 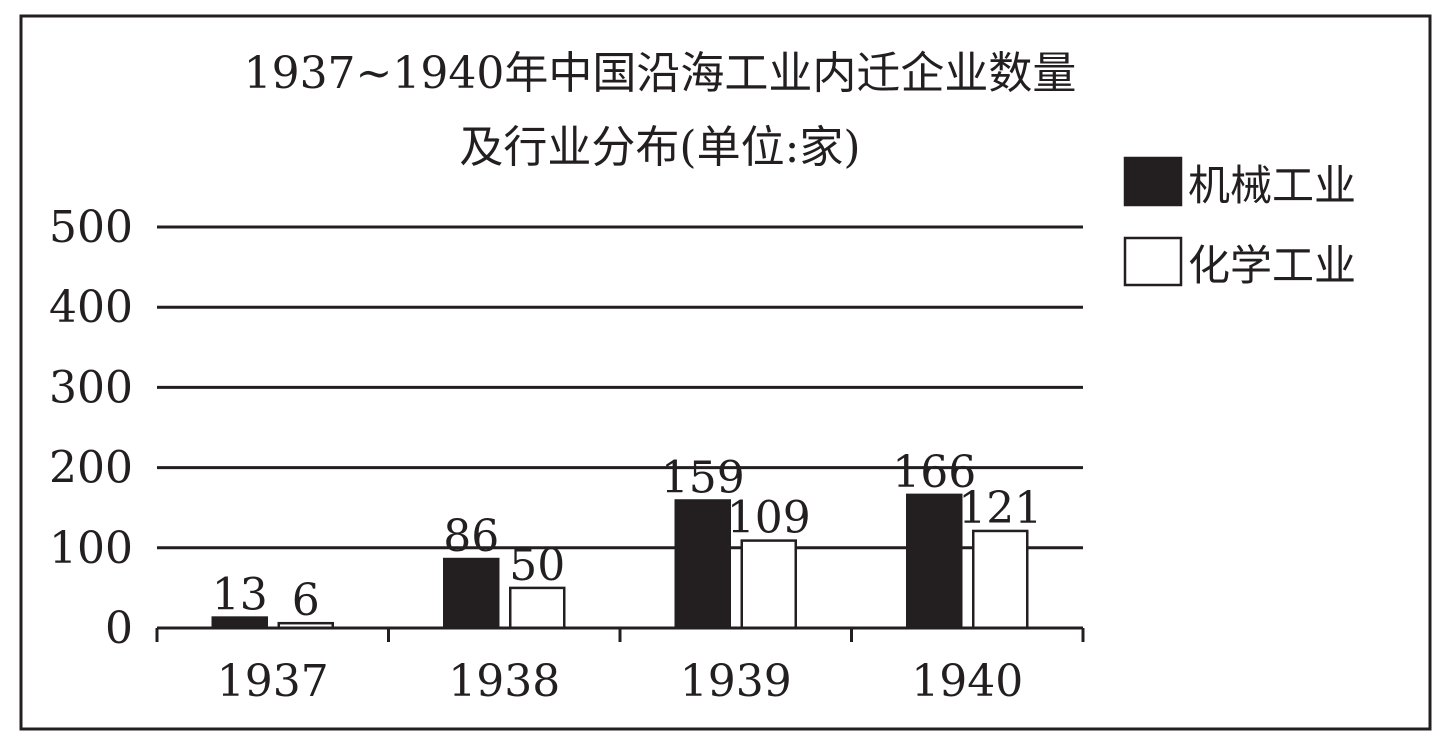 I want to click on data-label-chemical-1938: 50, so click(x=537, y=565).